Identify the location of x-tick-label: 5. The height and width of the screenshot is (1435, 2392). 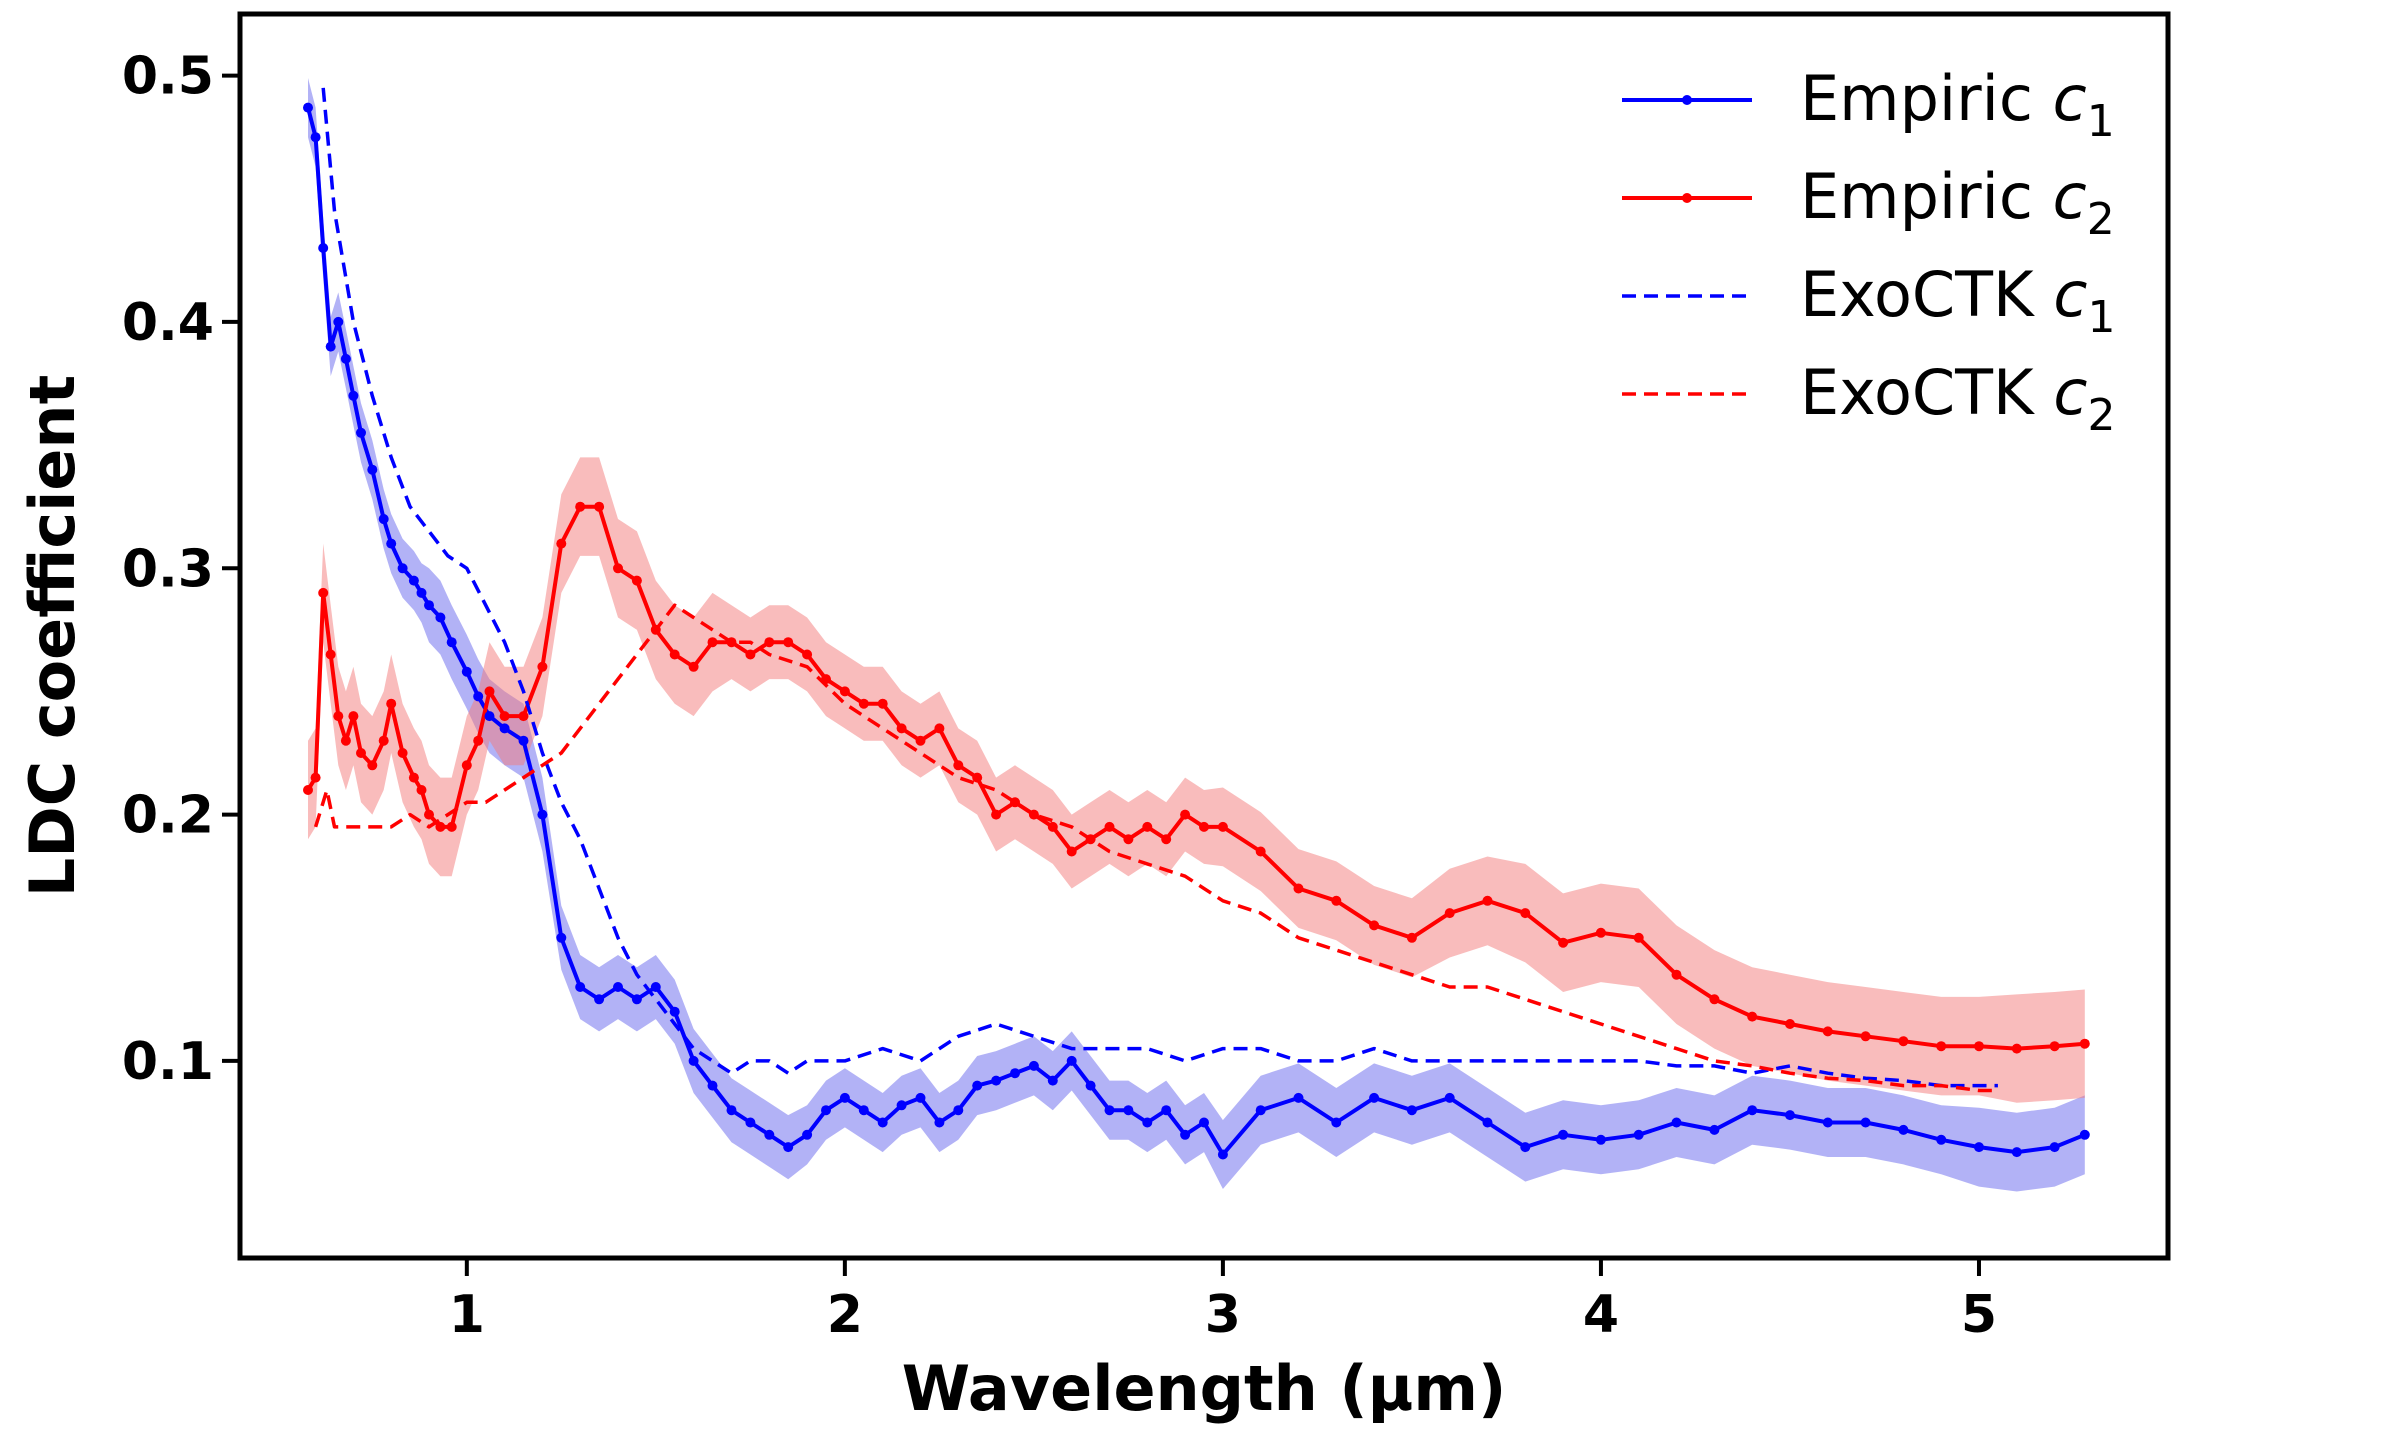
(1979, 1315).